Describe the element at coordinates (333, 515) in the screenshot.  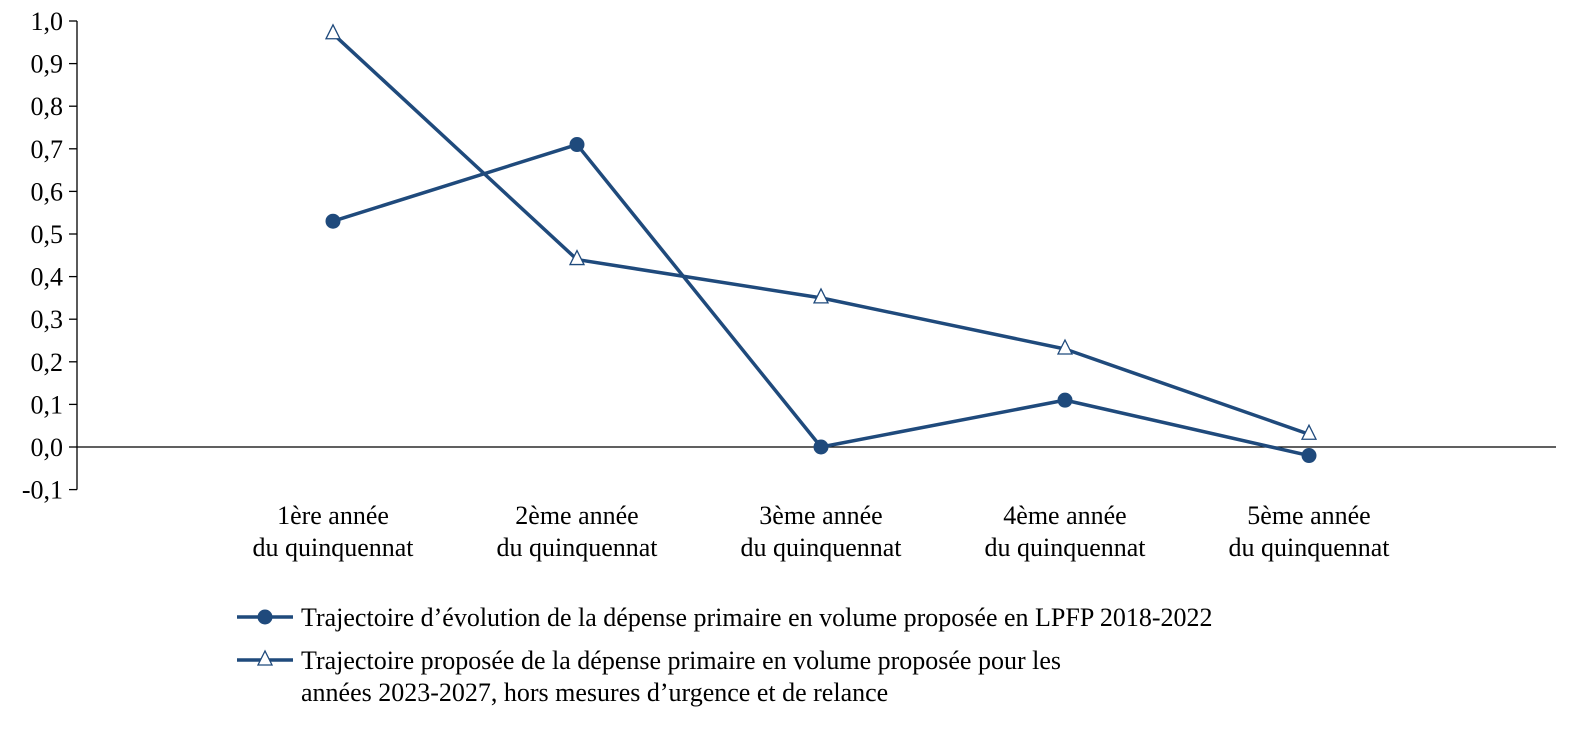
I see `x-tick-label: 1ère année` at that location.